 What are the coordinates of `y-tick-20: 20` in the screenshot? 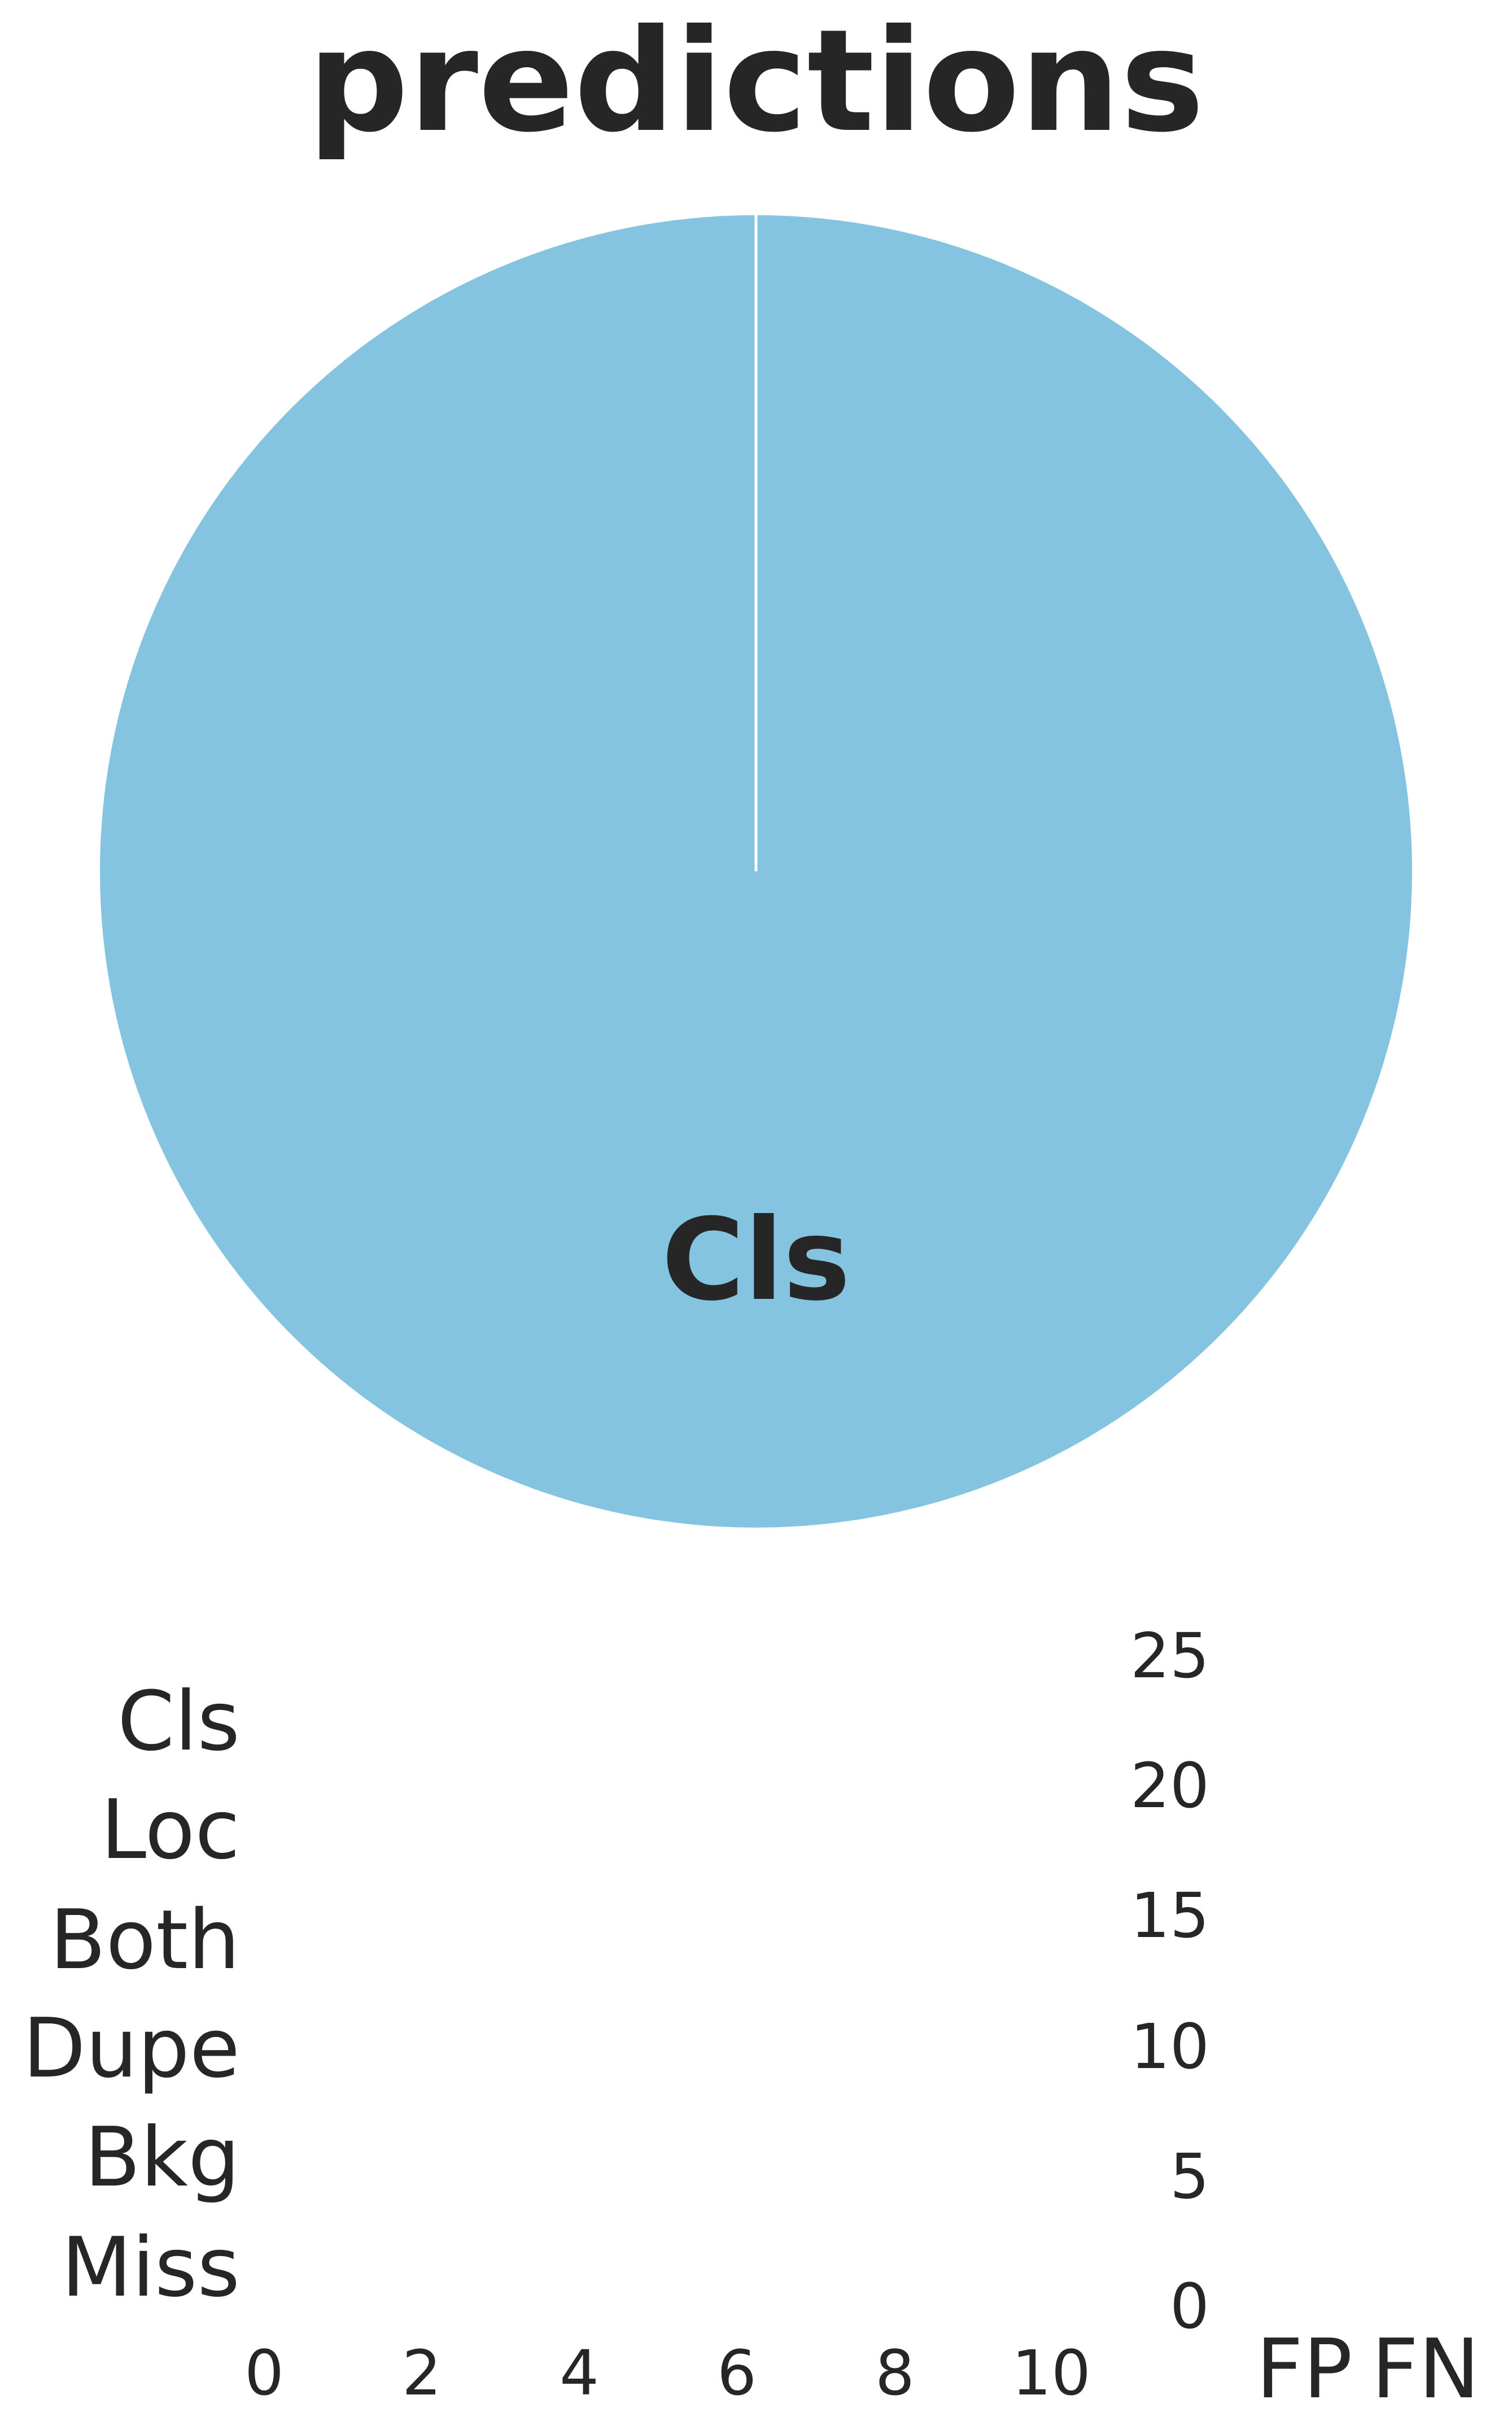 It's located at (1169, 1786).